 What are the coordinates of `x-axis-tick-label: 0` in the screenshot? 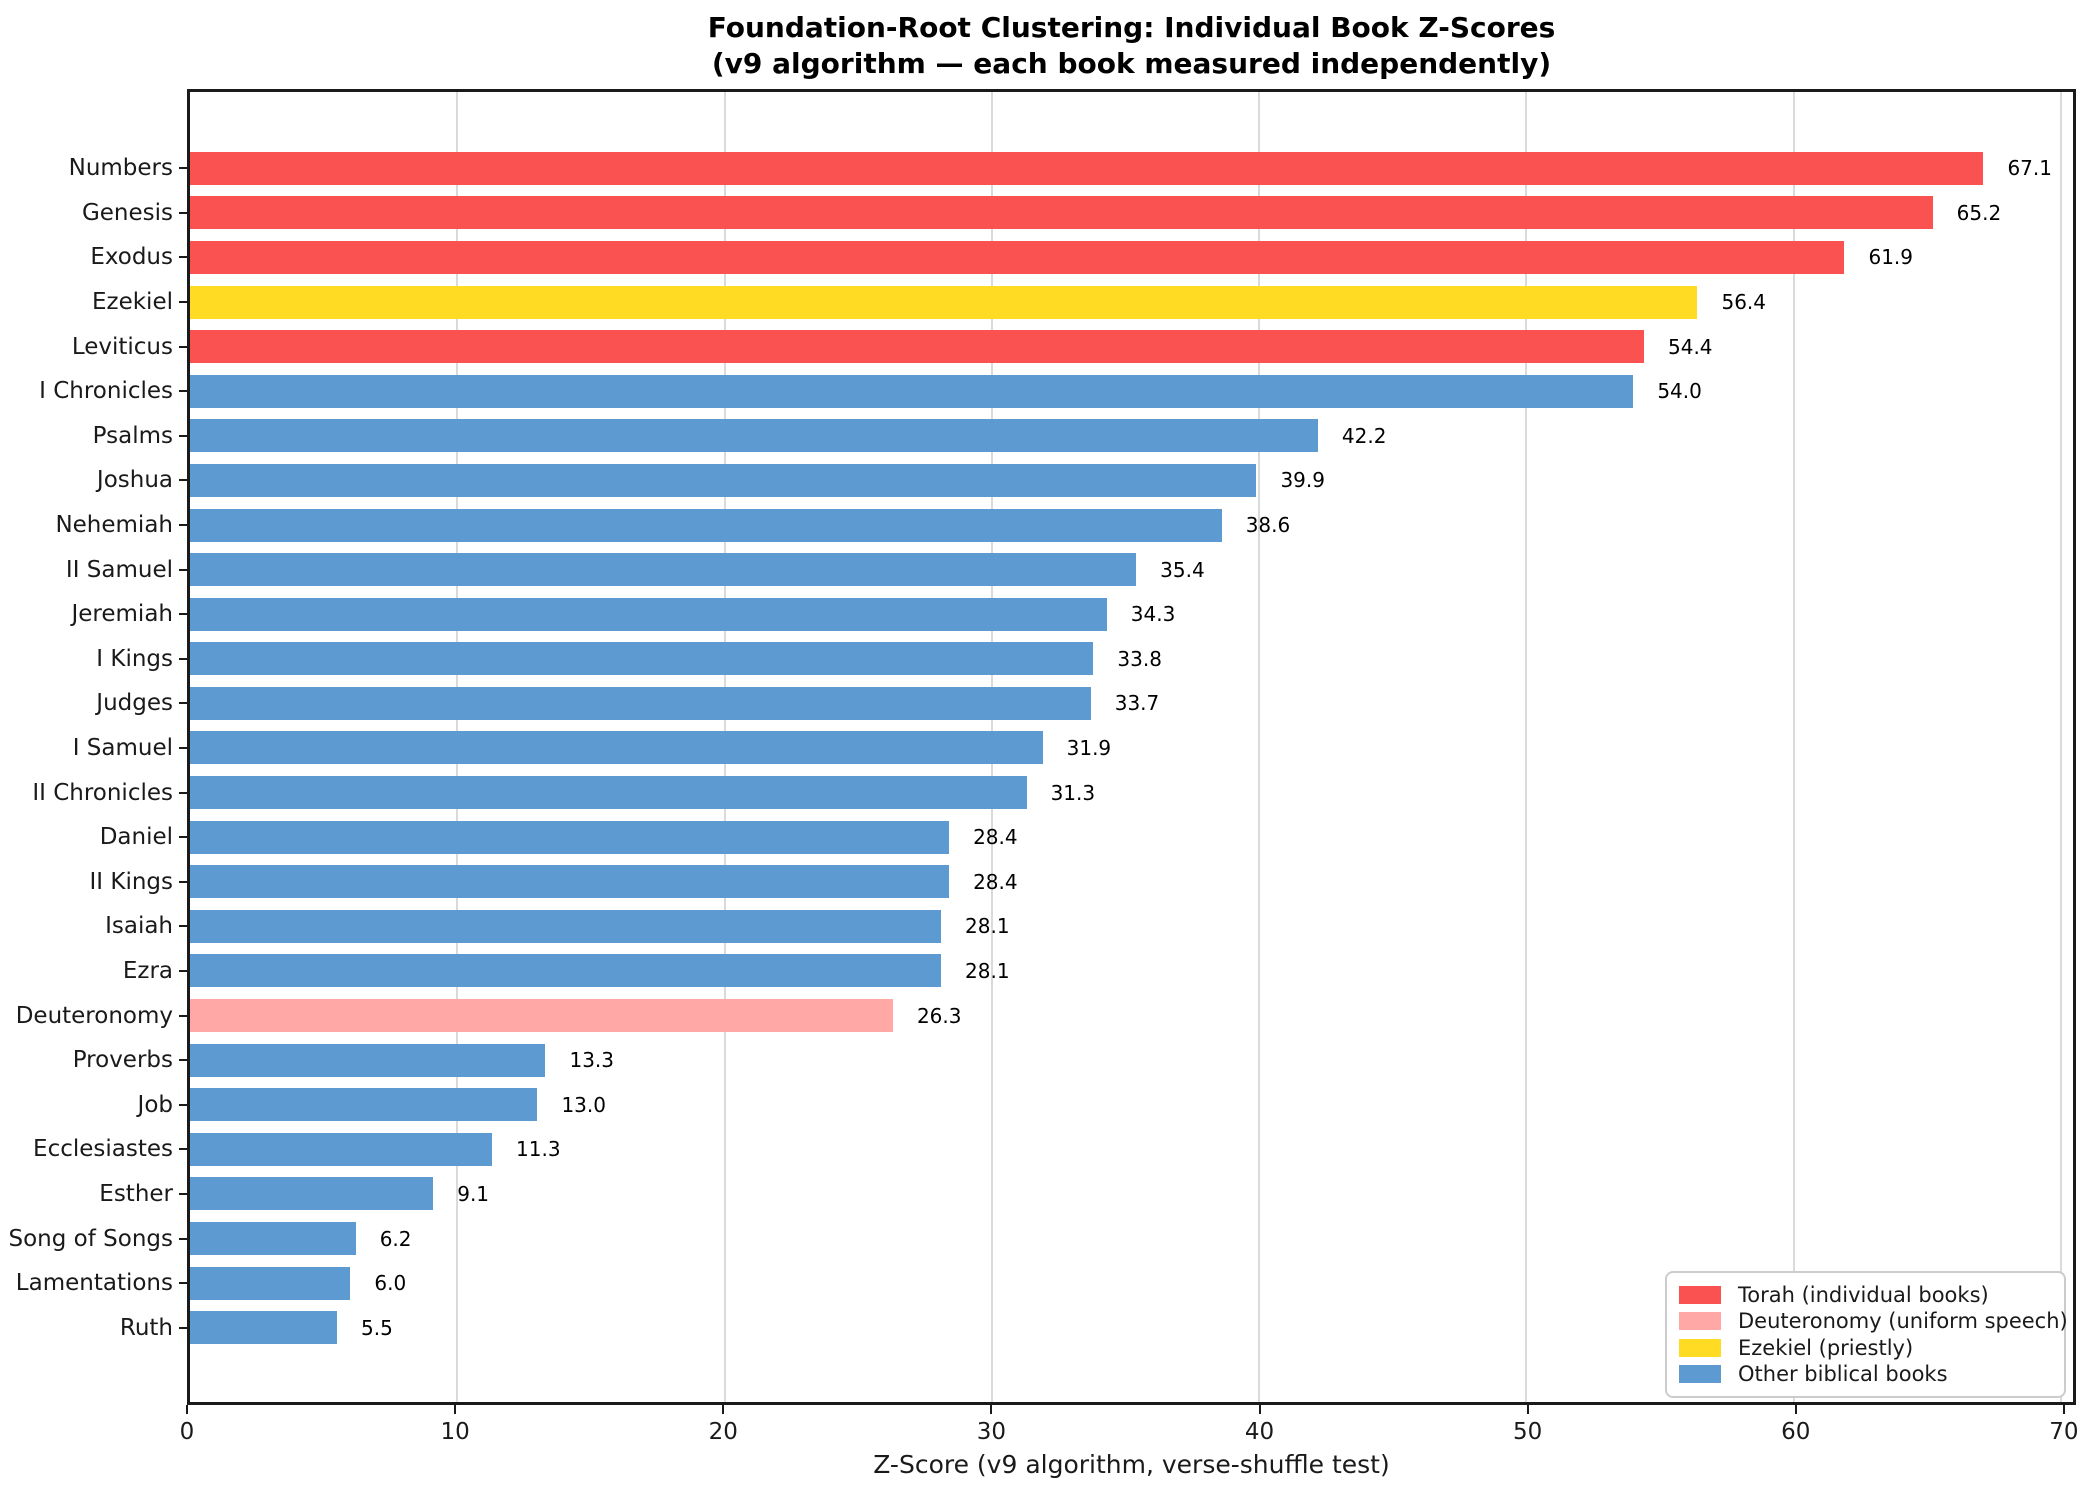 It's located at (187, 1432).